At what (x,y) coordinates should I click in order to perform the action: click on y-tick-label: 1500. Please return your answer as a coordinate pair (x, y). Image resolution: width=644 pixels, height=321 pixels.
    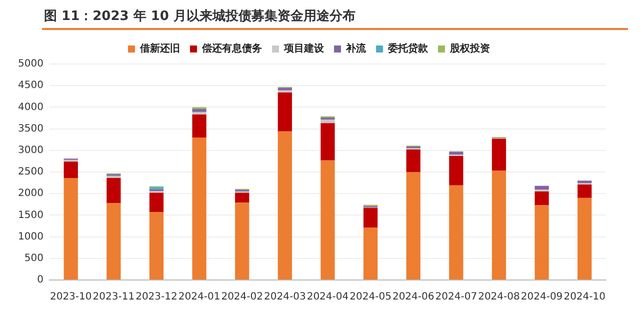
    Looking at the image, I should click on (31, 215).